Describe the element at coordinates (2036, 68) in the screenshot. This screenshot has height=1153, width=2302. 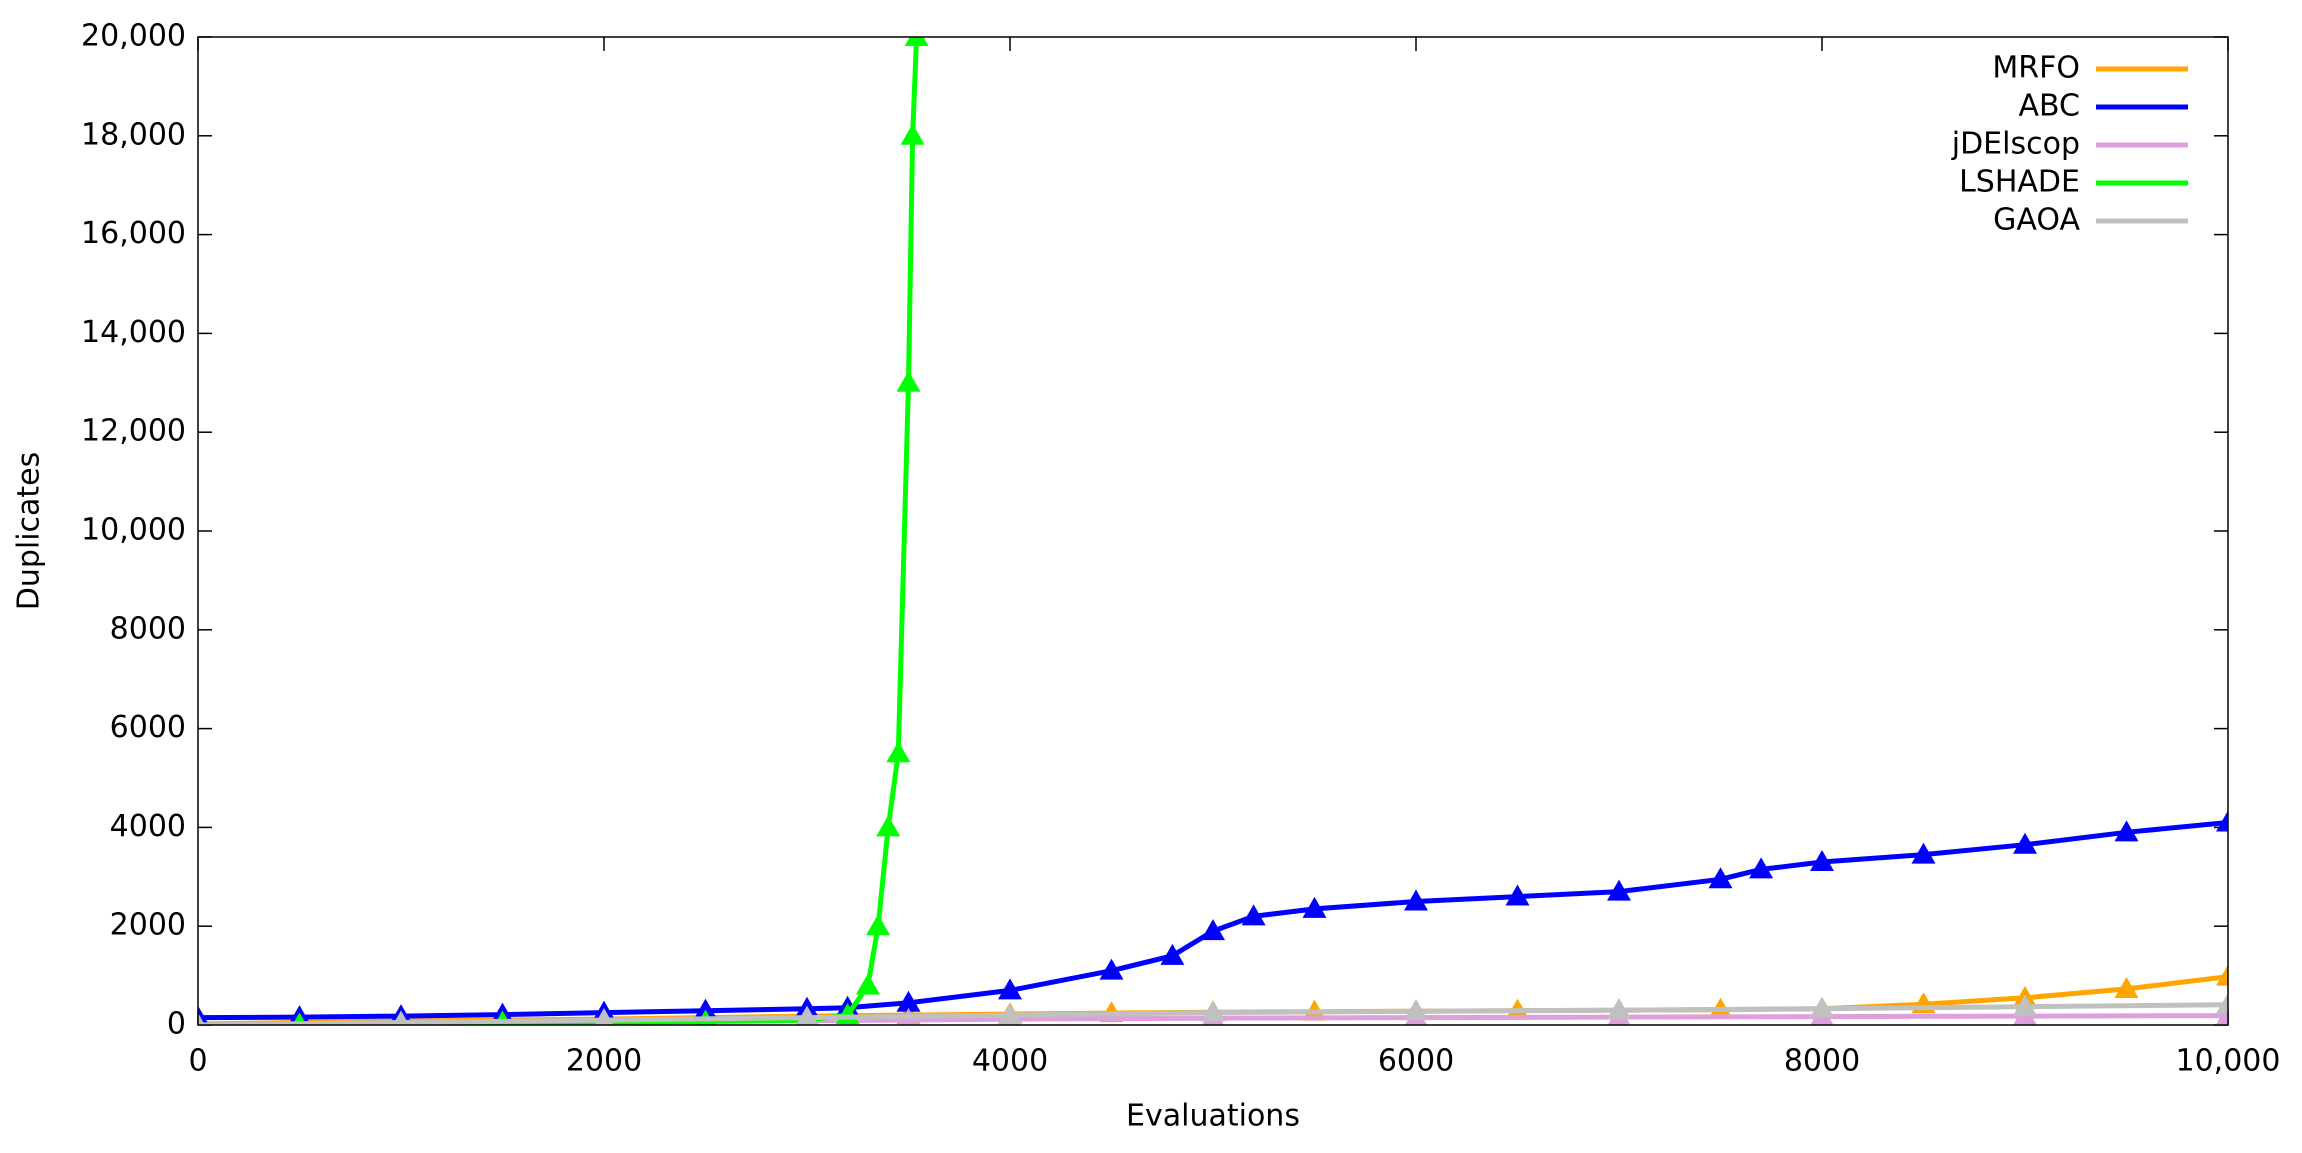
I see `legend-label: MRFO` at that location.